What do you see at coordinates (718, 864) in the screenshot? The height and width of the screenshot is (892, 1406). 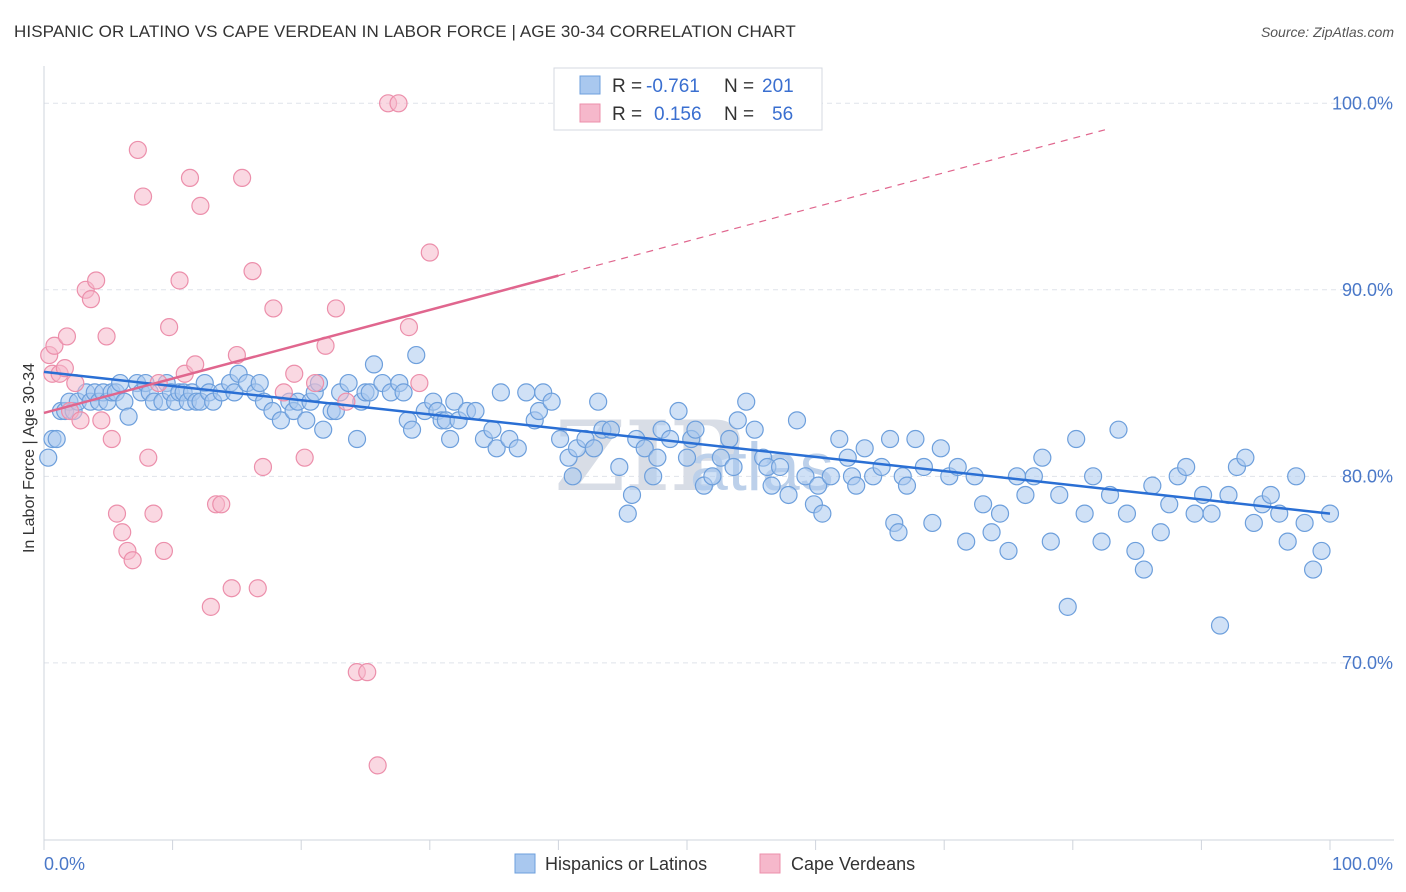 I see `x-tick-labels: 0.0% 100.0%` at bounding box center [718, 864].